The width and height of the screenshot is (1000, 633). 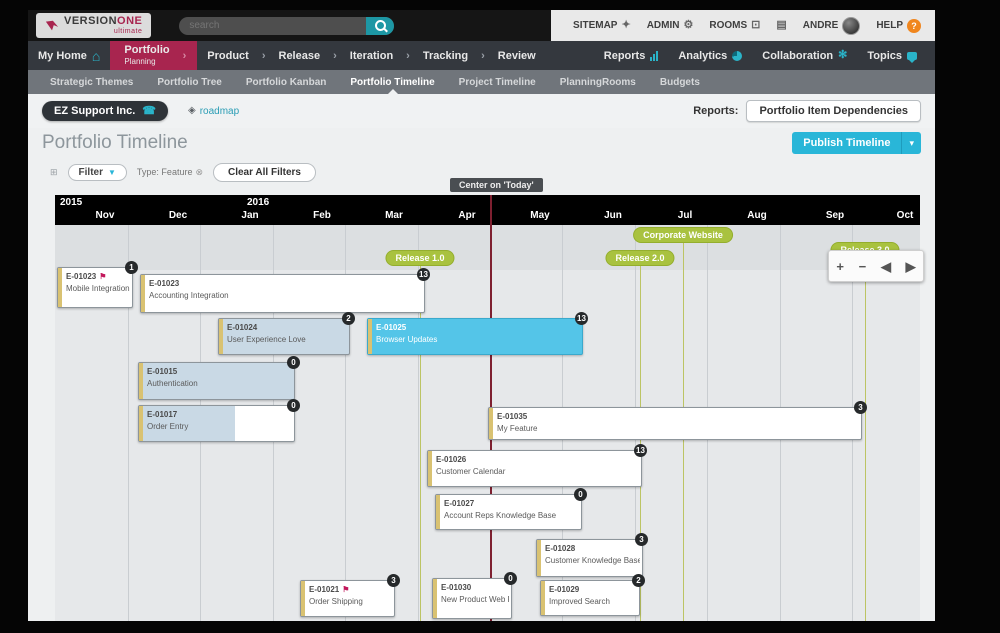 What do you see at coordinates (92, 82) in the screenshot?
I see `subnav-strategic-themes: Strategic Themes` at bounding box center [92, 82].